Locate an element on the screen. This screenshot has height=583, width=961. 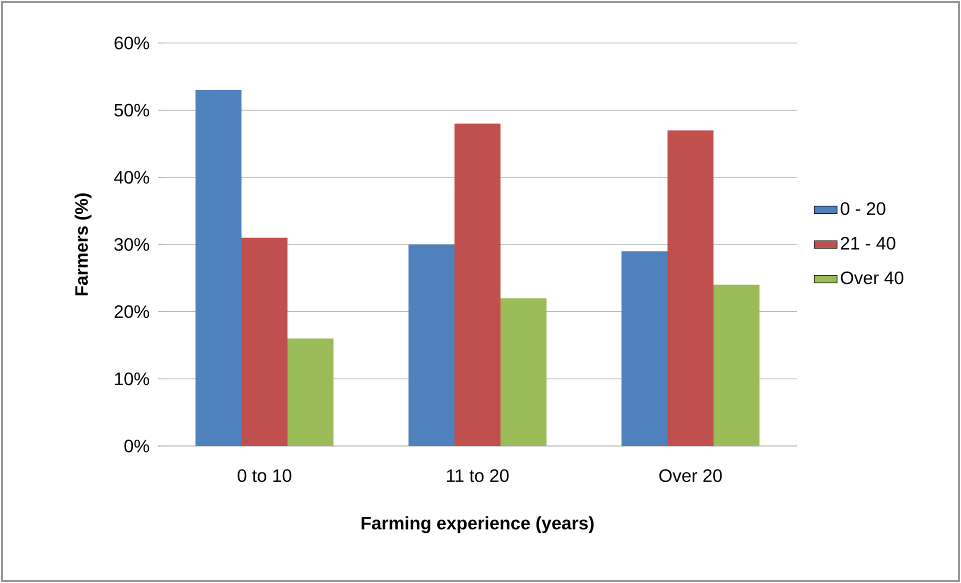
y-tick-label: 20% is located at coordinates (132, 311).